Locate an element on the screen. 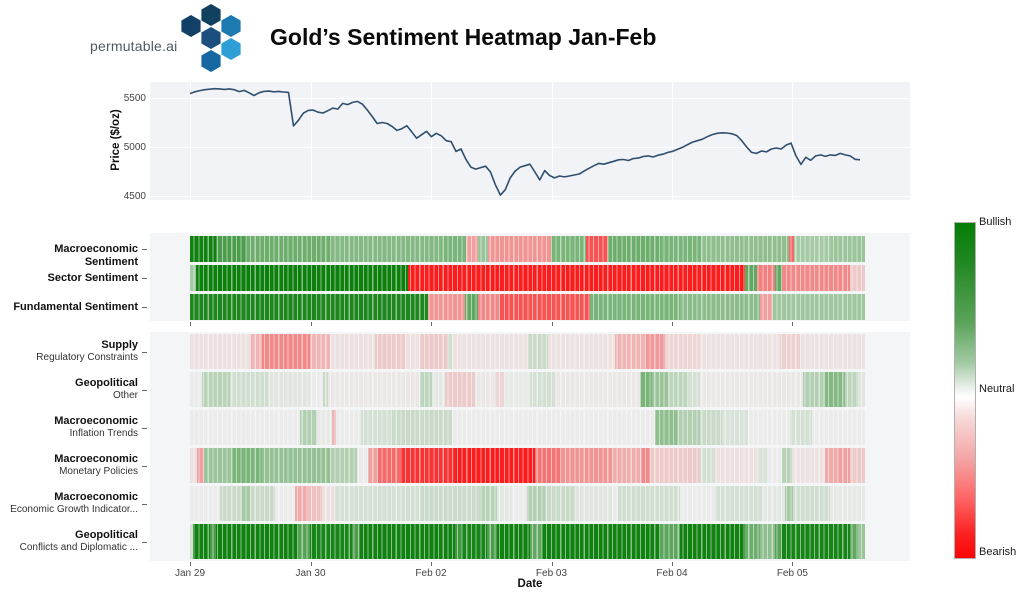 This screenshot has height=595, width=1024. date-label: Jan 29 is located at coordinates (190, 573).